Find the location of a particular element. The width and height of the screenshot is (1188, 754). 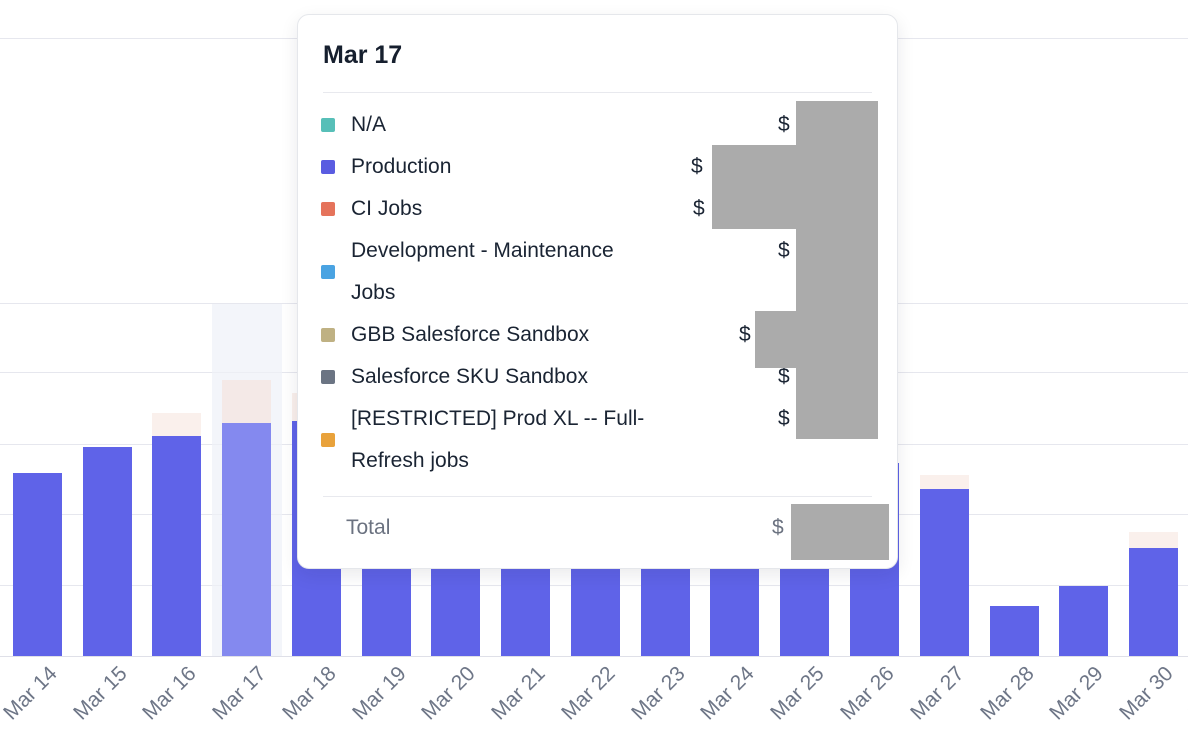

tooltip-title: Mar 17 is located at coordinates (363, 55).